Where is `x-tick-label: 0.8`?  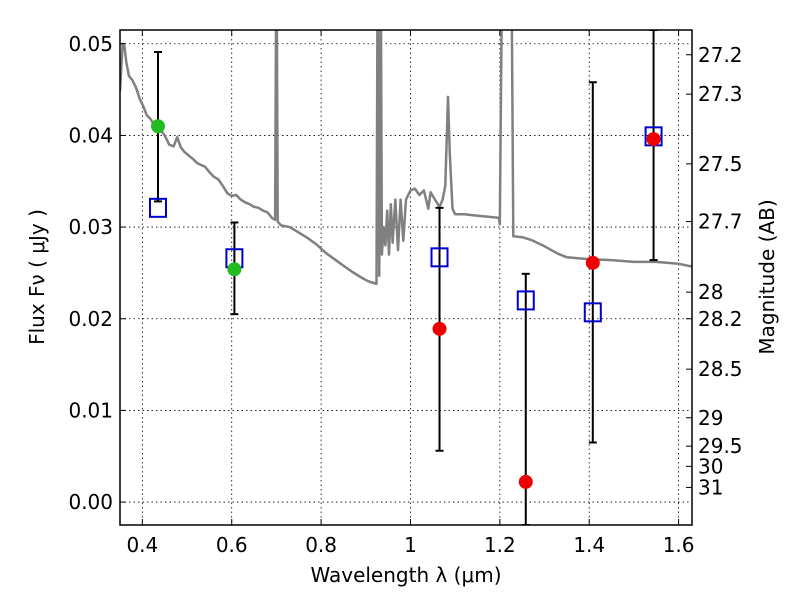
x-tick-label: 0.8 is located at coordinates (321, 545).